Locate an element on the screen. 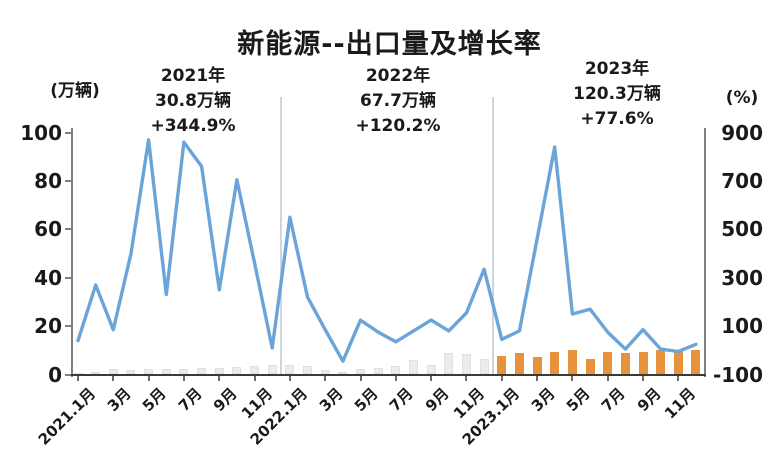  annotation-2023-year: 2023年 is located at coordinates (617, 69).